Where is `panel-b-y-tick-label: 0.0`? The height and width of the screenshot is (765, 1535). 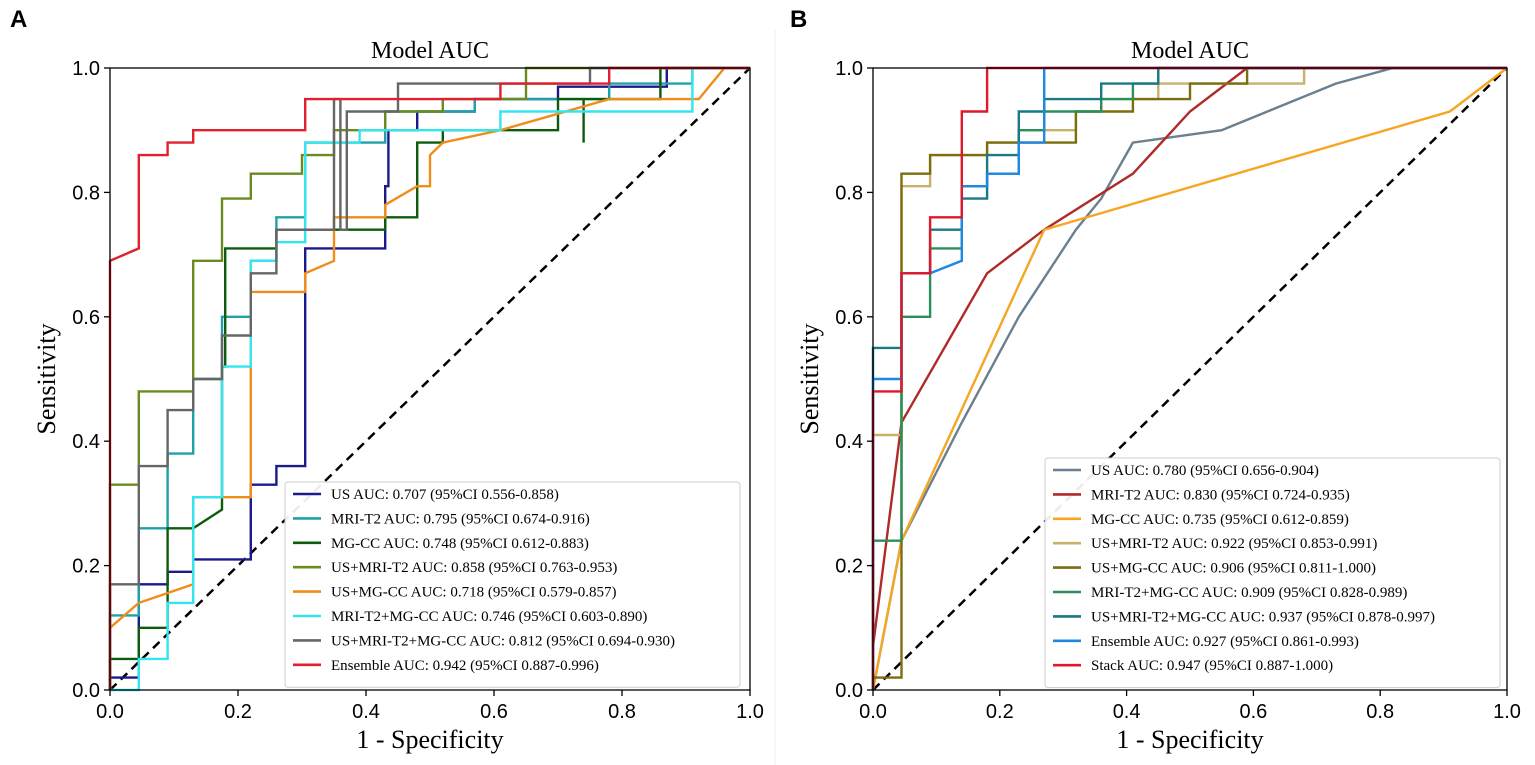 panel-b-y-tick-label: 0.0 is located at coordinates (849, 691).